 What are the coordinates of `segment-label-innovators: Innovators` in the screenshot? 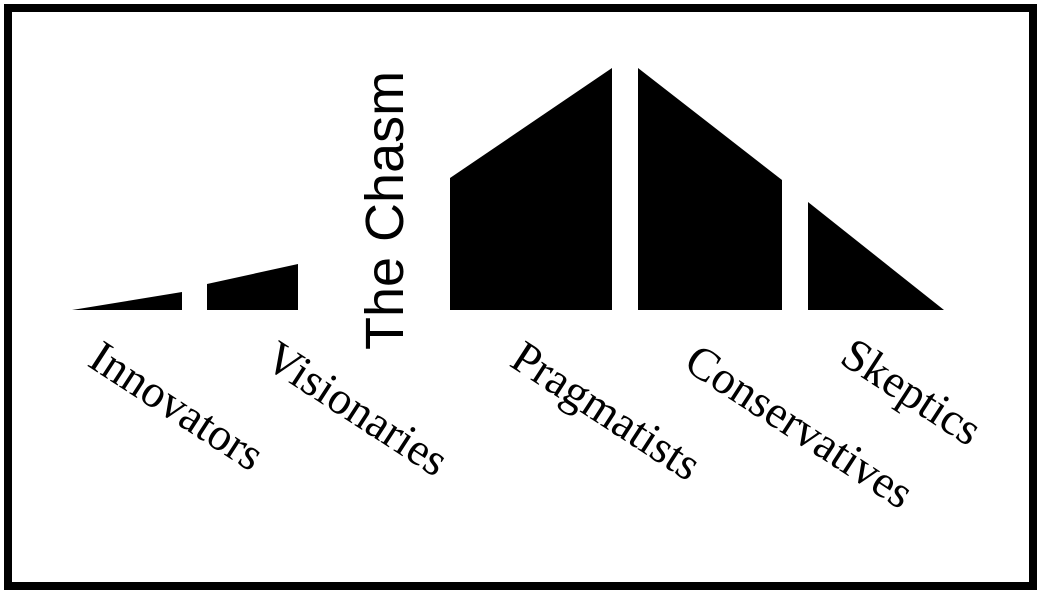 It's located at (177, 406).